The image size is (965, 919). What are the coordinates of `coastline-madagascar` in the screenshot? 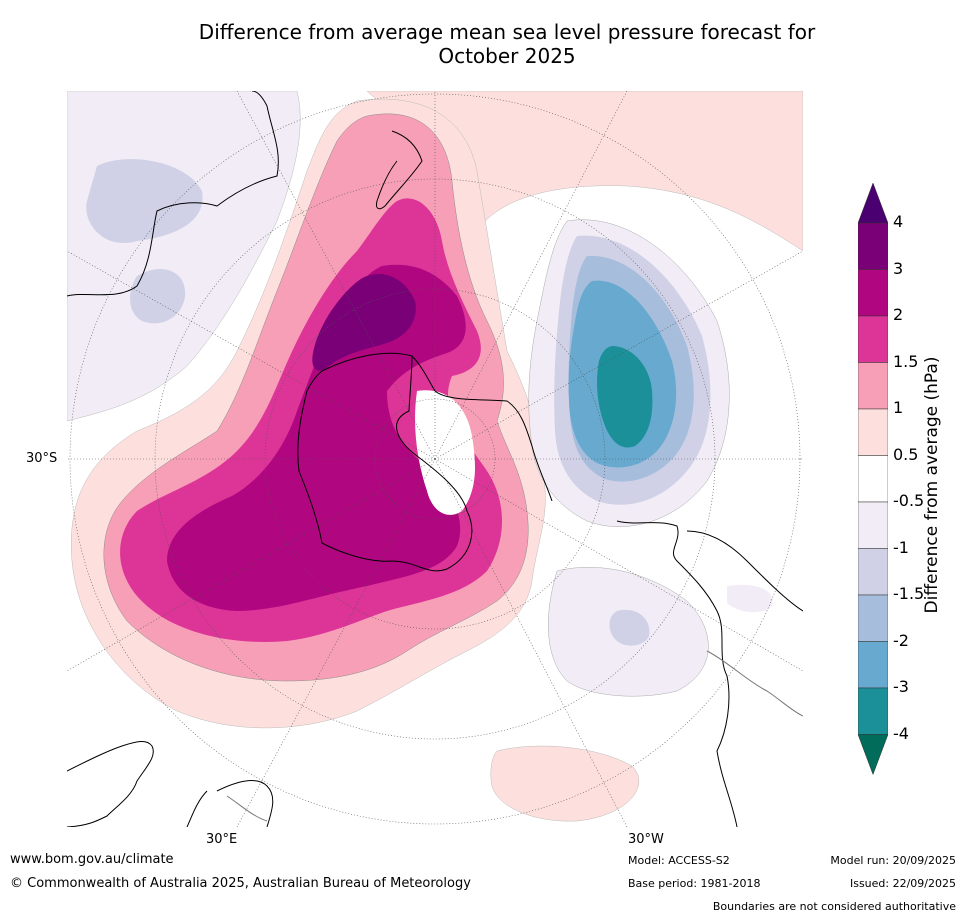 It's located at (245, 803).